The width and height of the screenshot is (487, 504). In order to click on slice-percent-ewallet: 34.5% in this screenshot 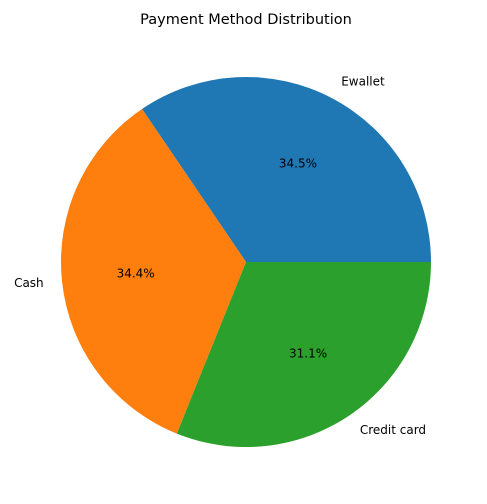, I will do `click(298, 163)`.